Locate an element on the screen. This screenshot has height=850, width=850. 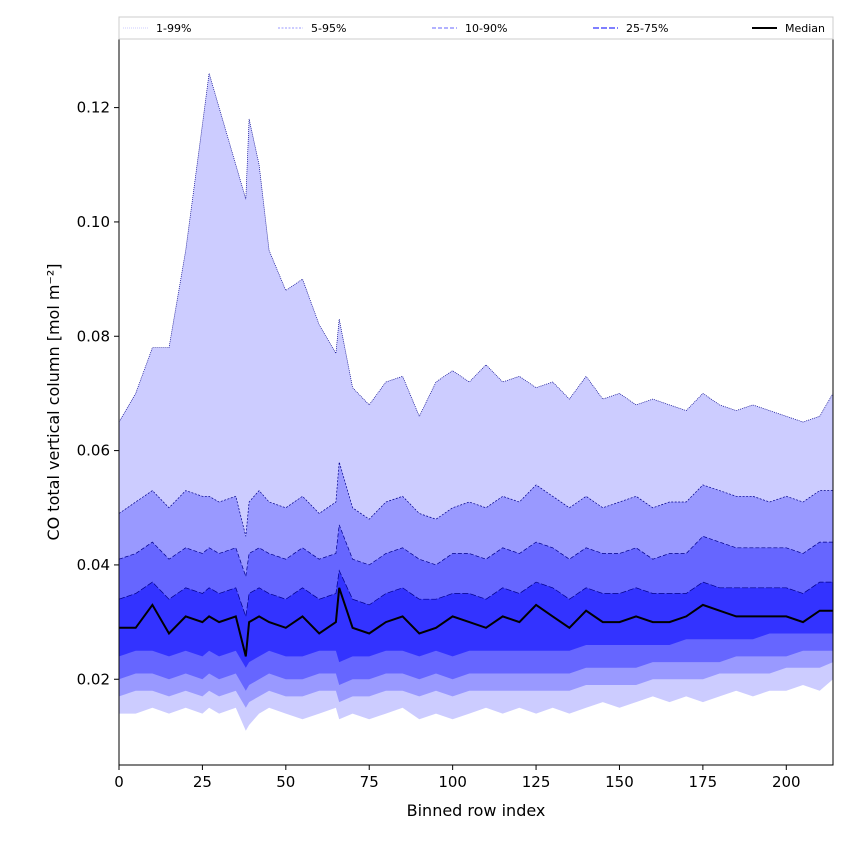
x-tick-label: 75 is located at coordinates (369, 782).